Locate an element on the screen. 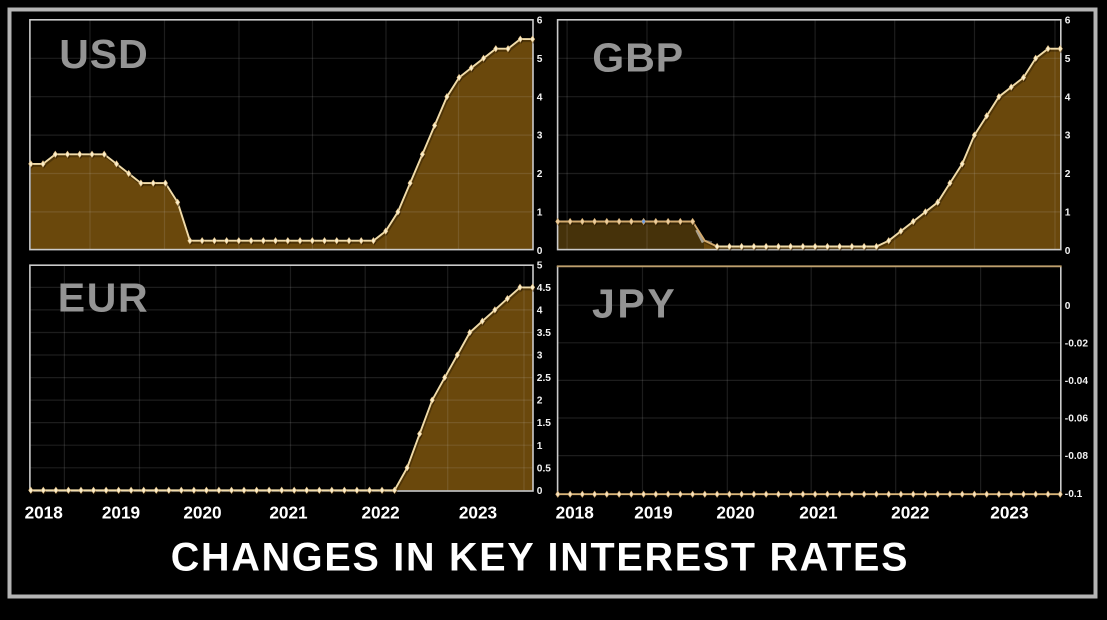  svg-text: -0.02 is located at coordinates (1077, 343).